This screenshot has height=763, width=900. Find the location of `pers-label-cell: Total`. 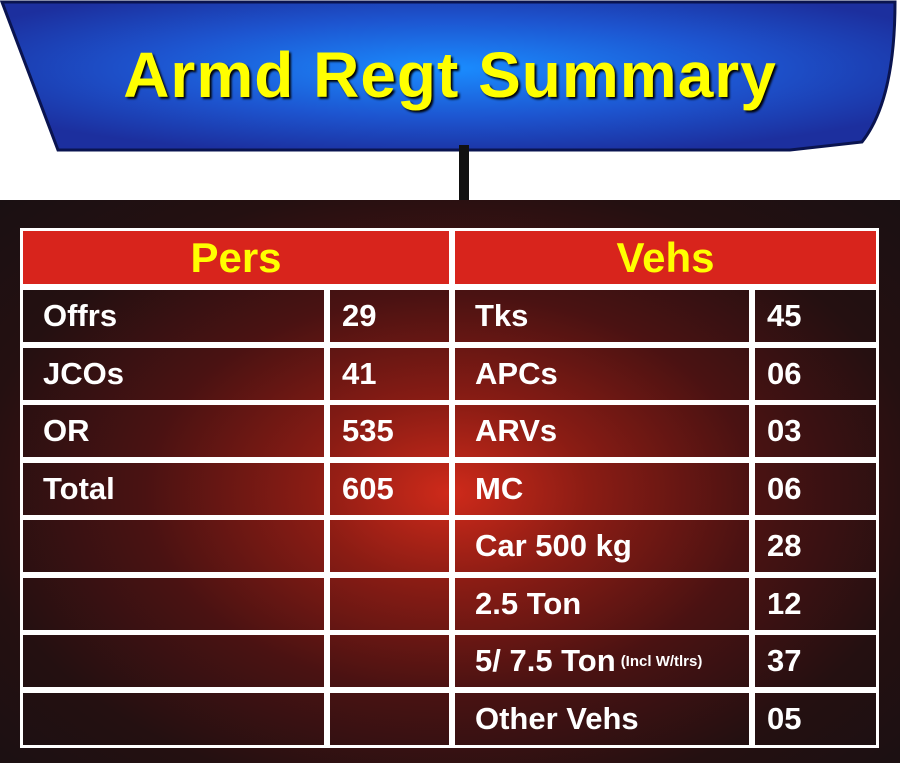

pers-label-cell: Total is located at coordinates (173, 489).